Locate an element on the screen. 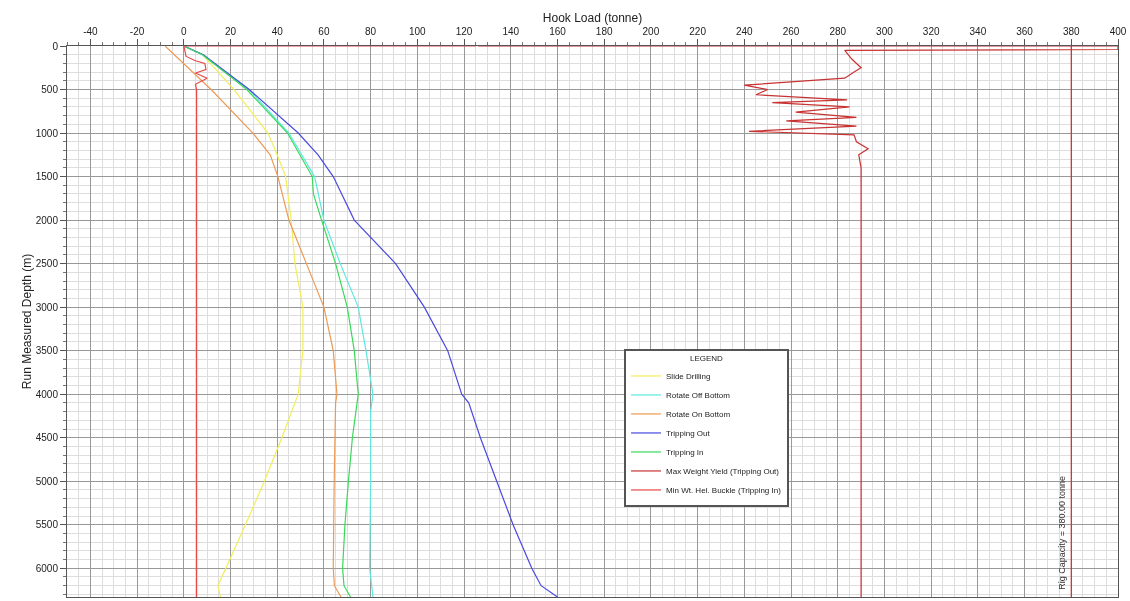  x-tick-label: 180 is located at coordinates (604, 31).